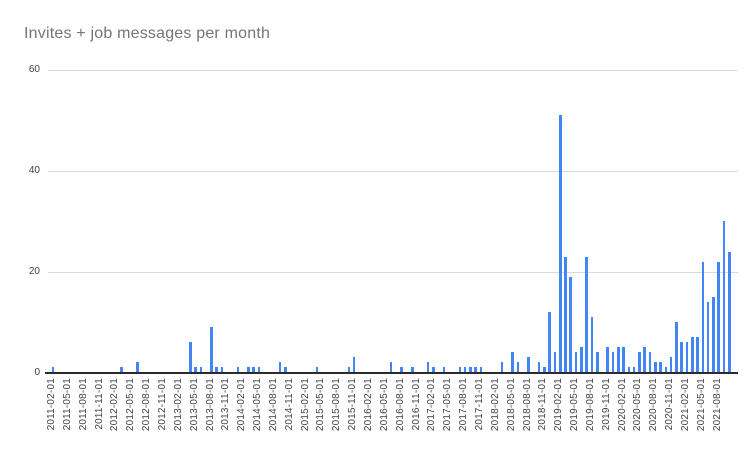 The height and width of the screenshot is (468, 756). What do you see at coordinates (670, 404) in the screenshot?
I see `x-axis-tick-label: 2020-11-01` at bounding box center [670, 404].